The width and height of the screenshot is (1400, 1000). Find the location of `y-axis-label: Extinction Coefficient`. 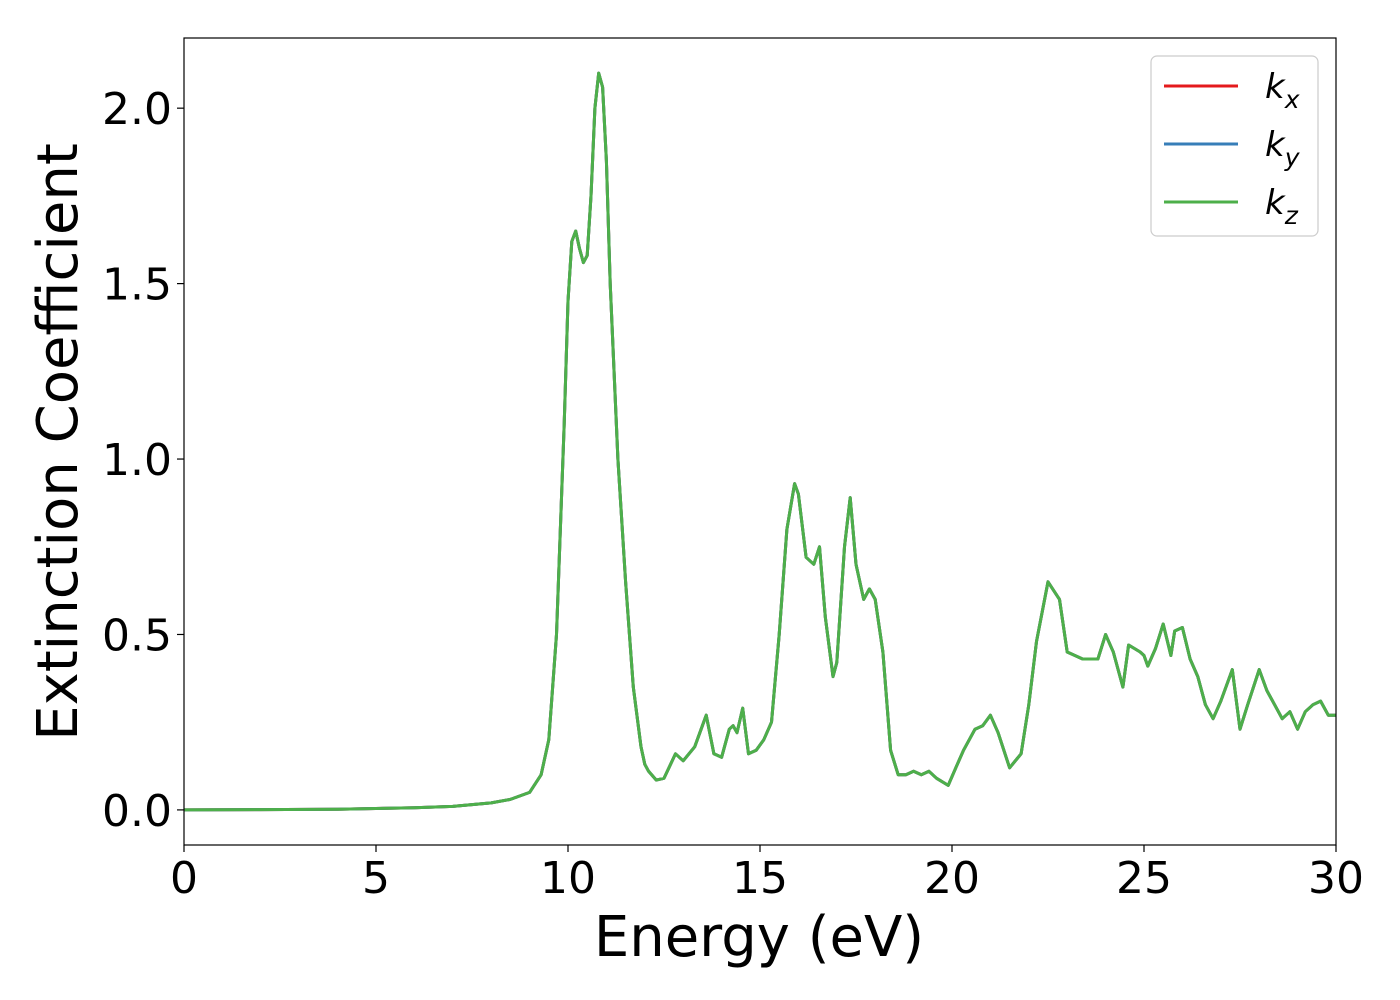

y-axis-label: Extinction Coefficient is located at coordinates (58, 442).